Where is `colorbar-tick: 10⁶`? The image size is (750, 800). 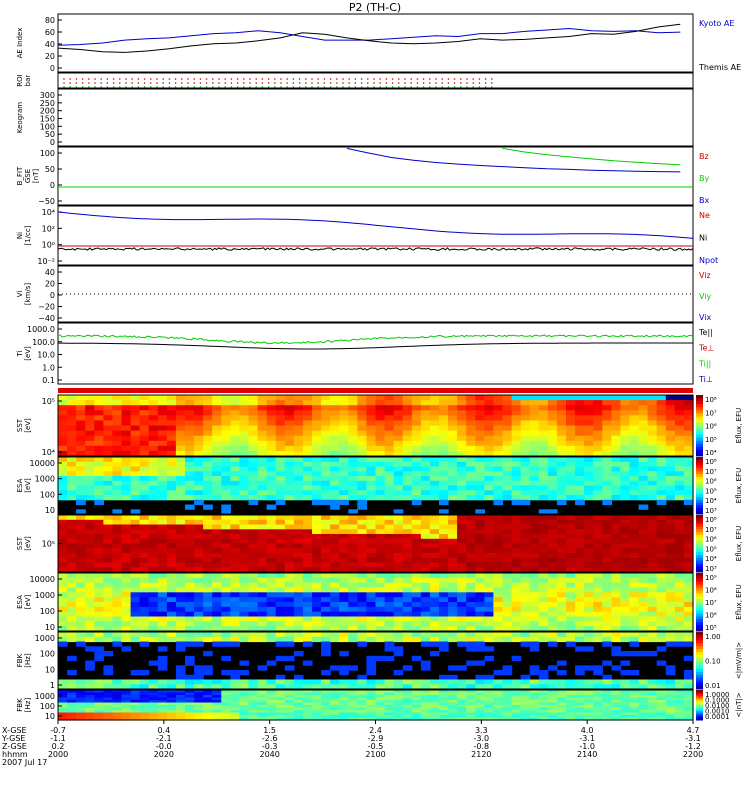 colorbar-tick: 10⁶ is located at coordinates (711, 427).